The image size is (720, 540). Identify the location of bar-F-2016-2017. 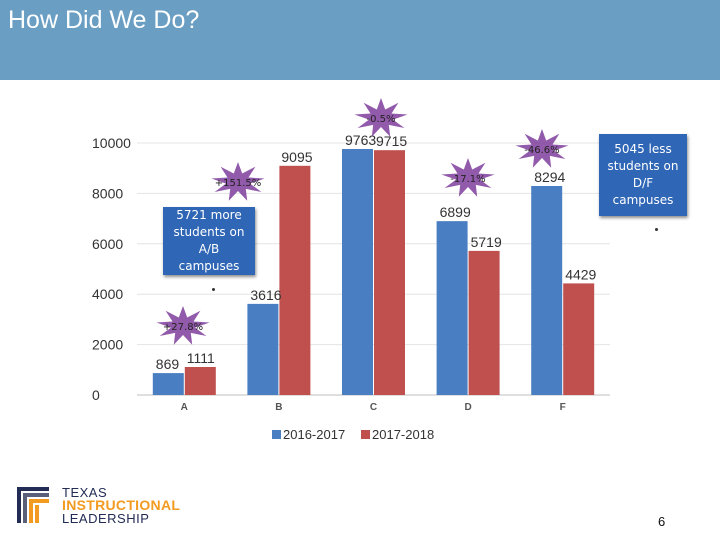
(547, 290).